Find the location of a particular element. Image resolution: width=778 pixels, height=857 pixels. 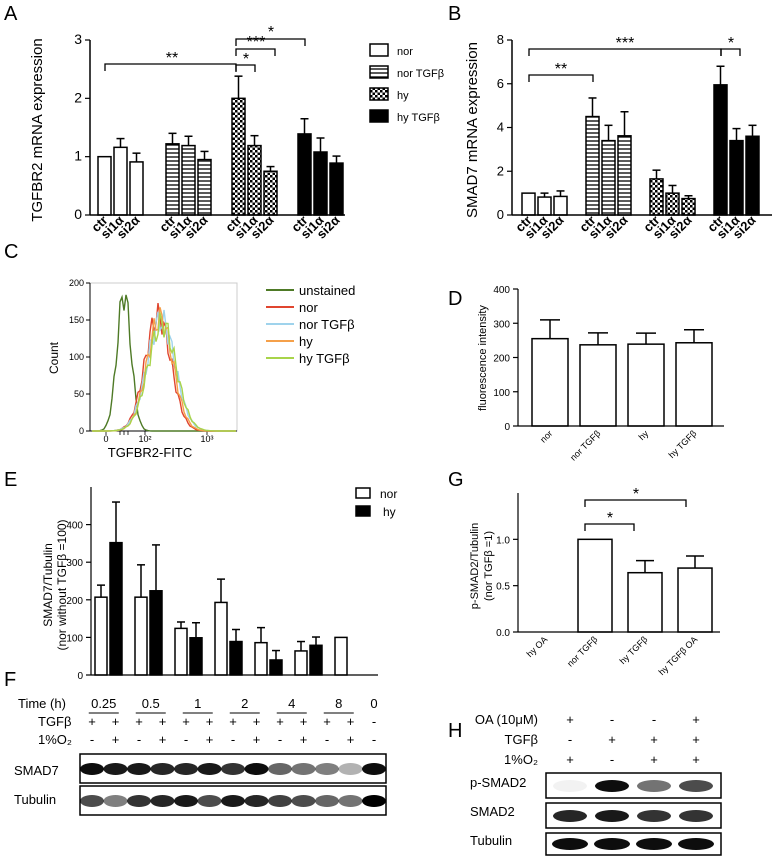

blot-f-time: 2 is located at coordinates (244, 703).